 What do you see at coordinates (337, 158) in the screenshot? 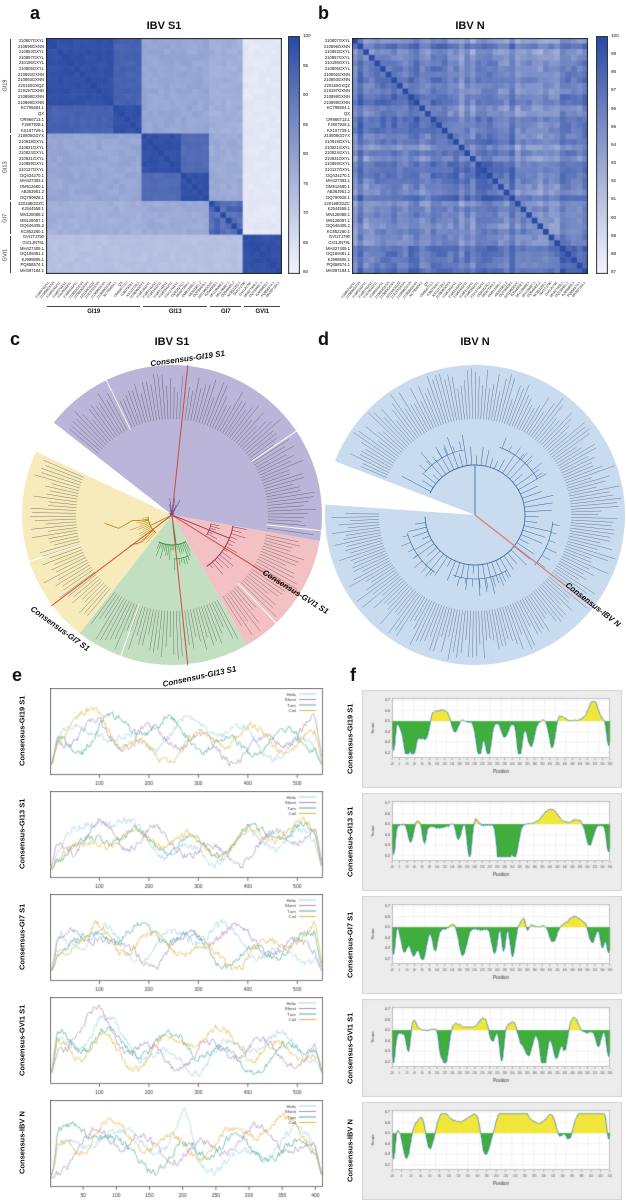
I see `row-label: 210831GXYL` at bounding box center [337, 158].